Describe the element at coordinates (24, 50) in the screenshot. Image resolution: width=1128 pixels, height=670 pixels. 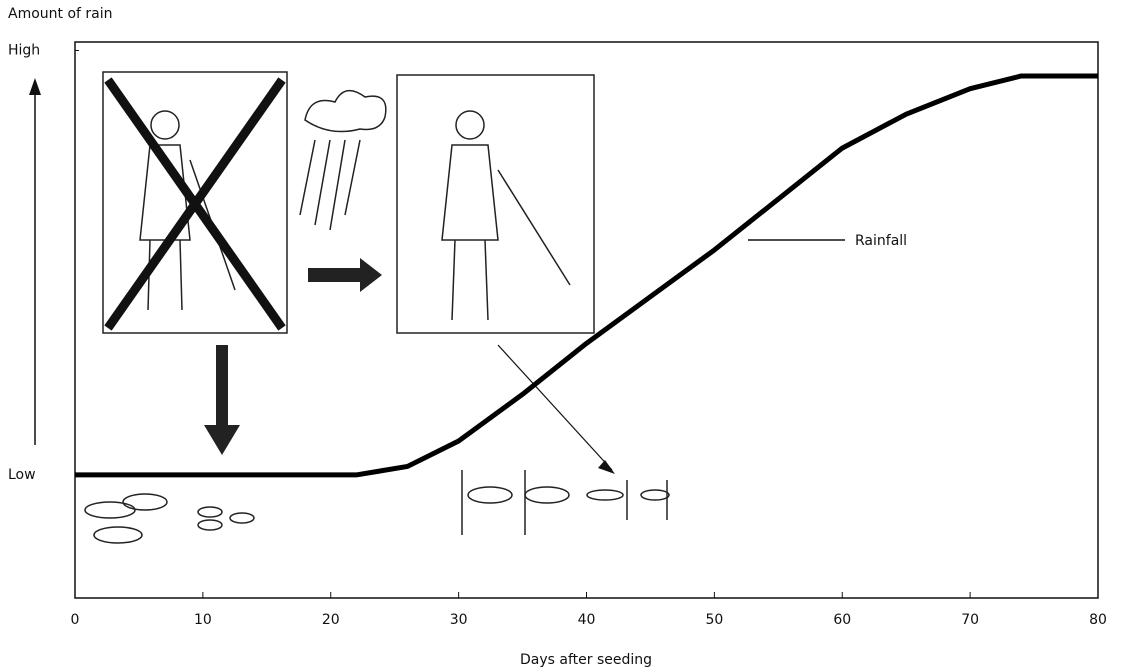
I see `y-tick-label: High` at that location.